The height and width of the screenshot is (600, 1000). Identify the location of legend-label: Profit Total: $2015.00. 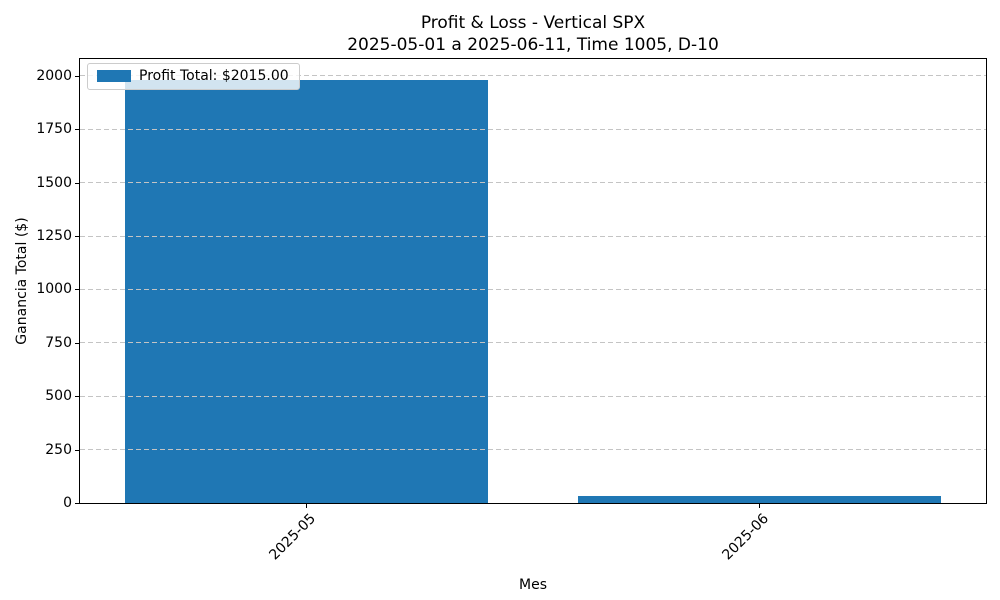
(214, 76).